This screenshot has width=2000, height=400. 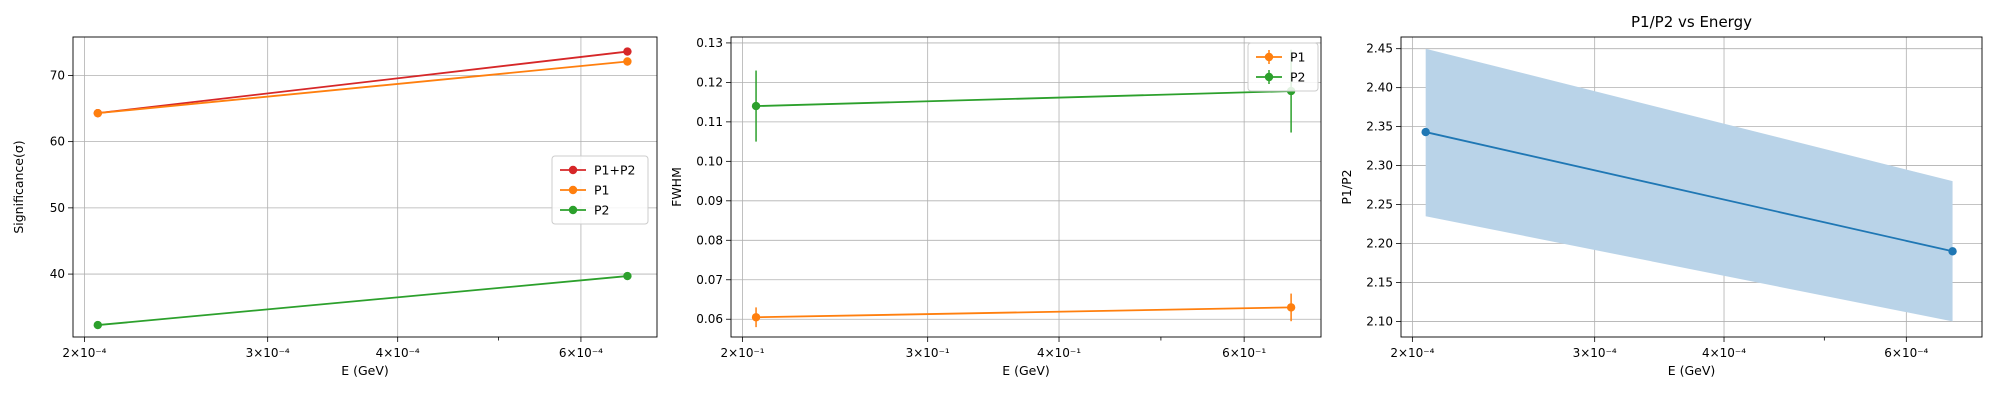 I want to click on x-tick-label: 3×10⁻¹, so click(x=928, y=353).